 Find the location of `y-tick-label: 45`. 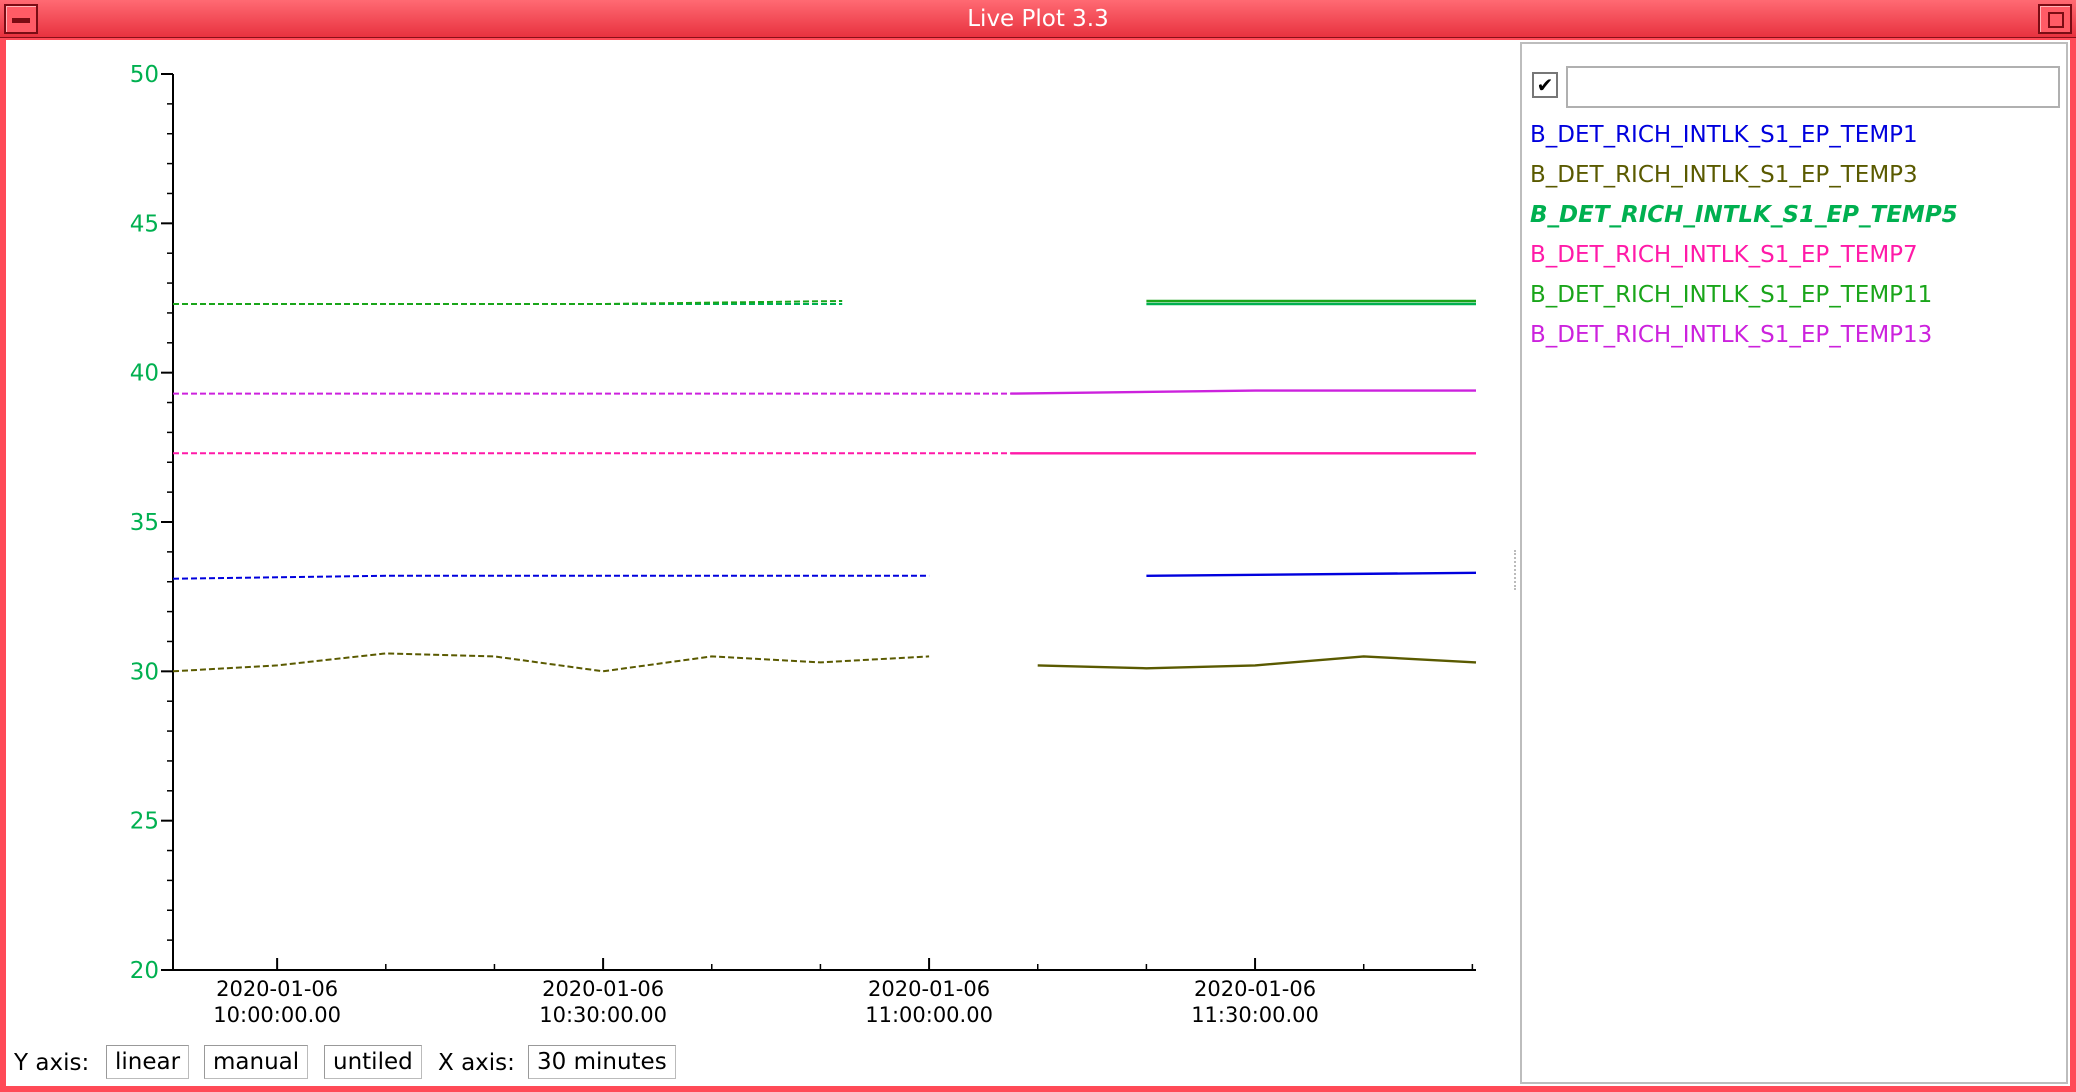

y-tick-label: 45 is located at coordinates (144, 224).